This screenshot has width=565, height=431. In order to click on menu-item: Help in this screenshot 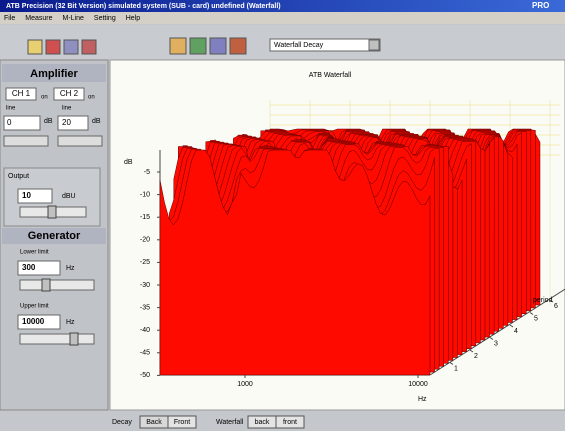, I will do `click(133, 18)`.